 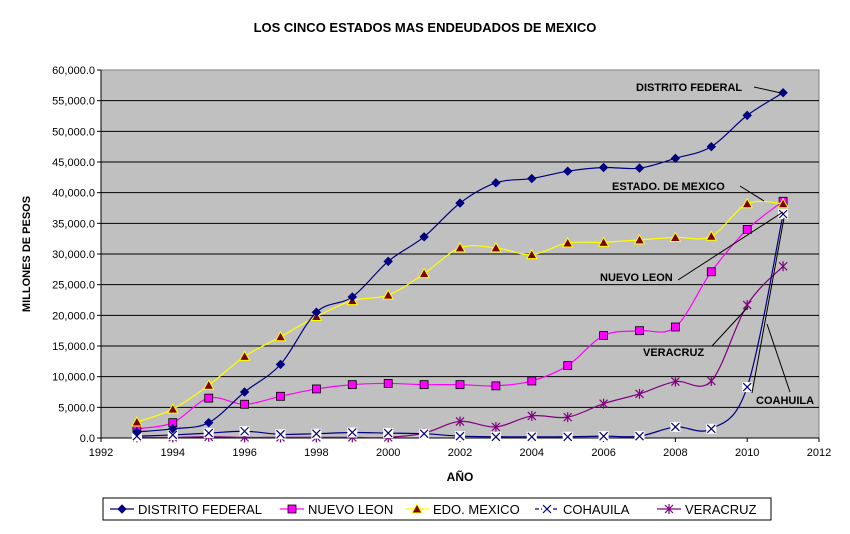 What do you see at coordinates (350, 509) in the screenshot?
I see `legend-label: NUEVO LEON` at bounding box center [350, 509].